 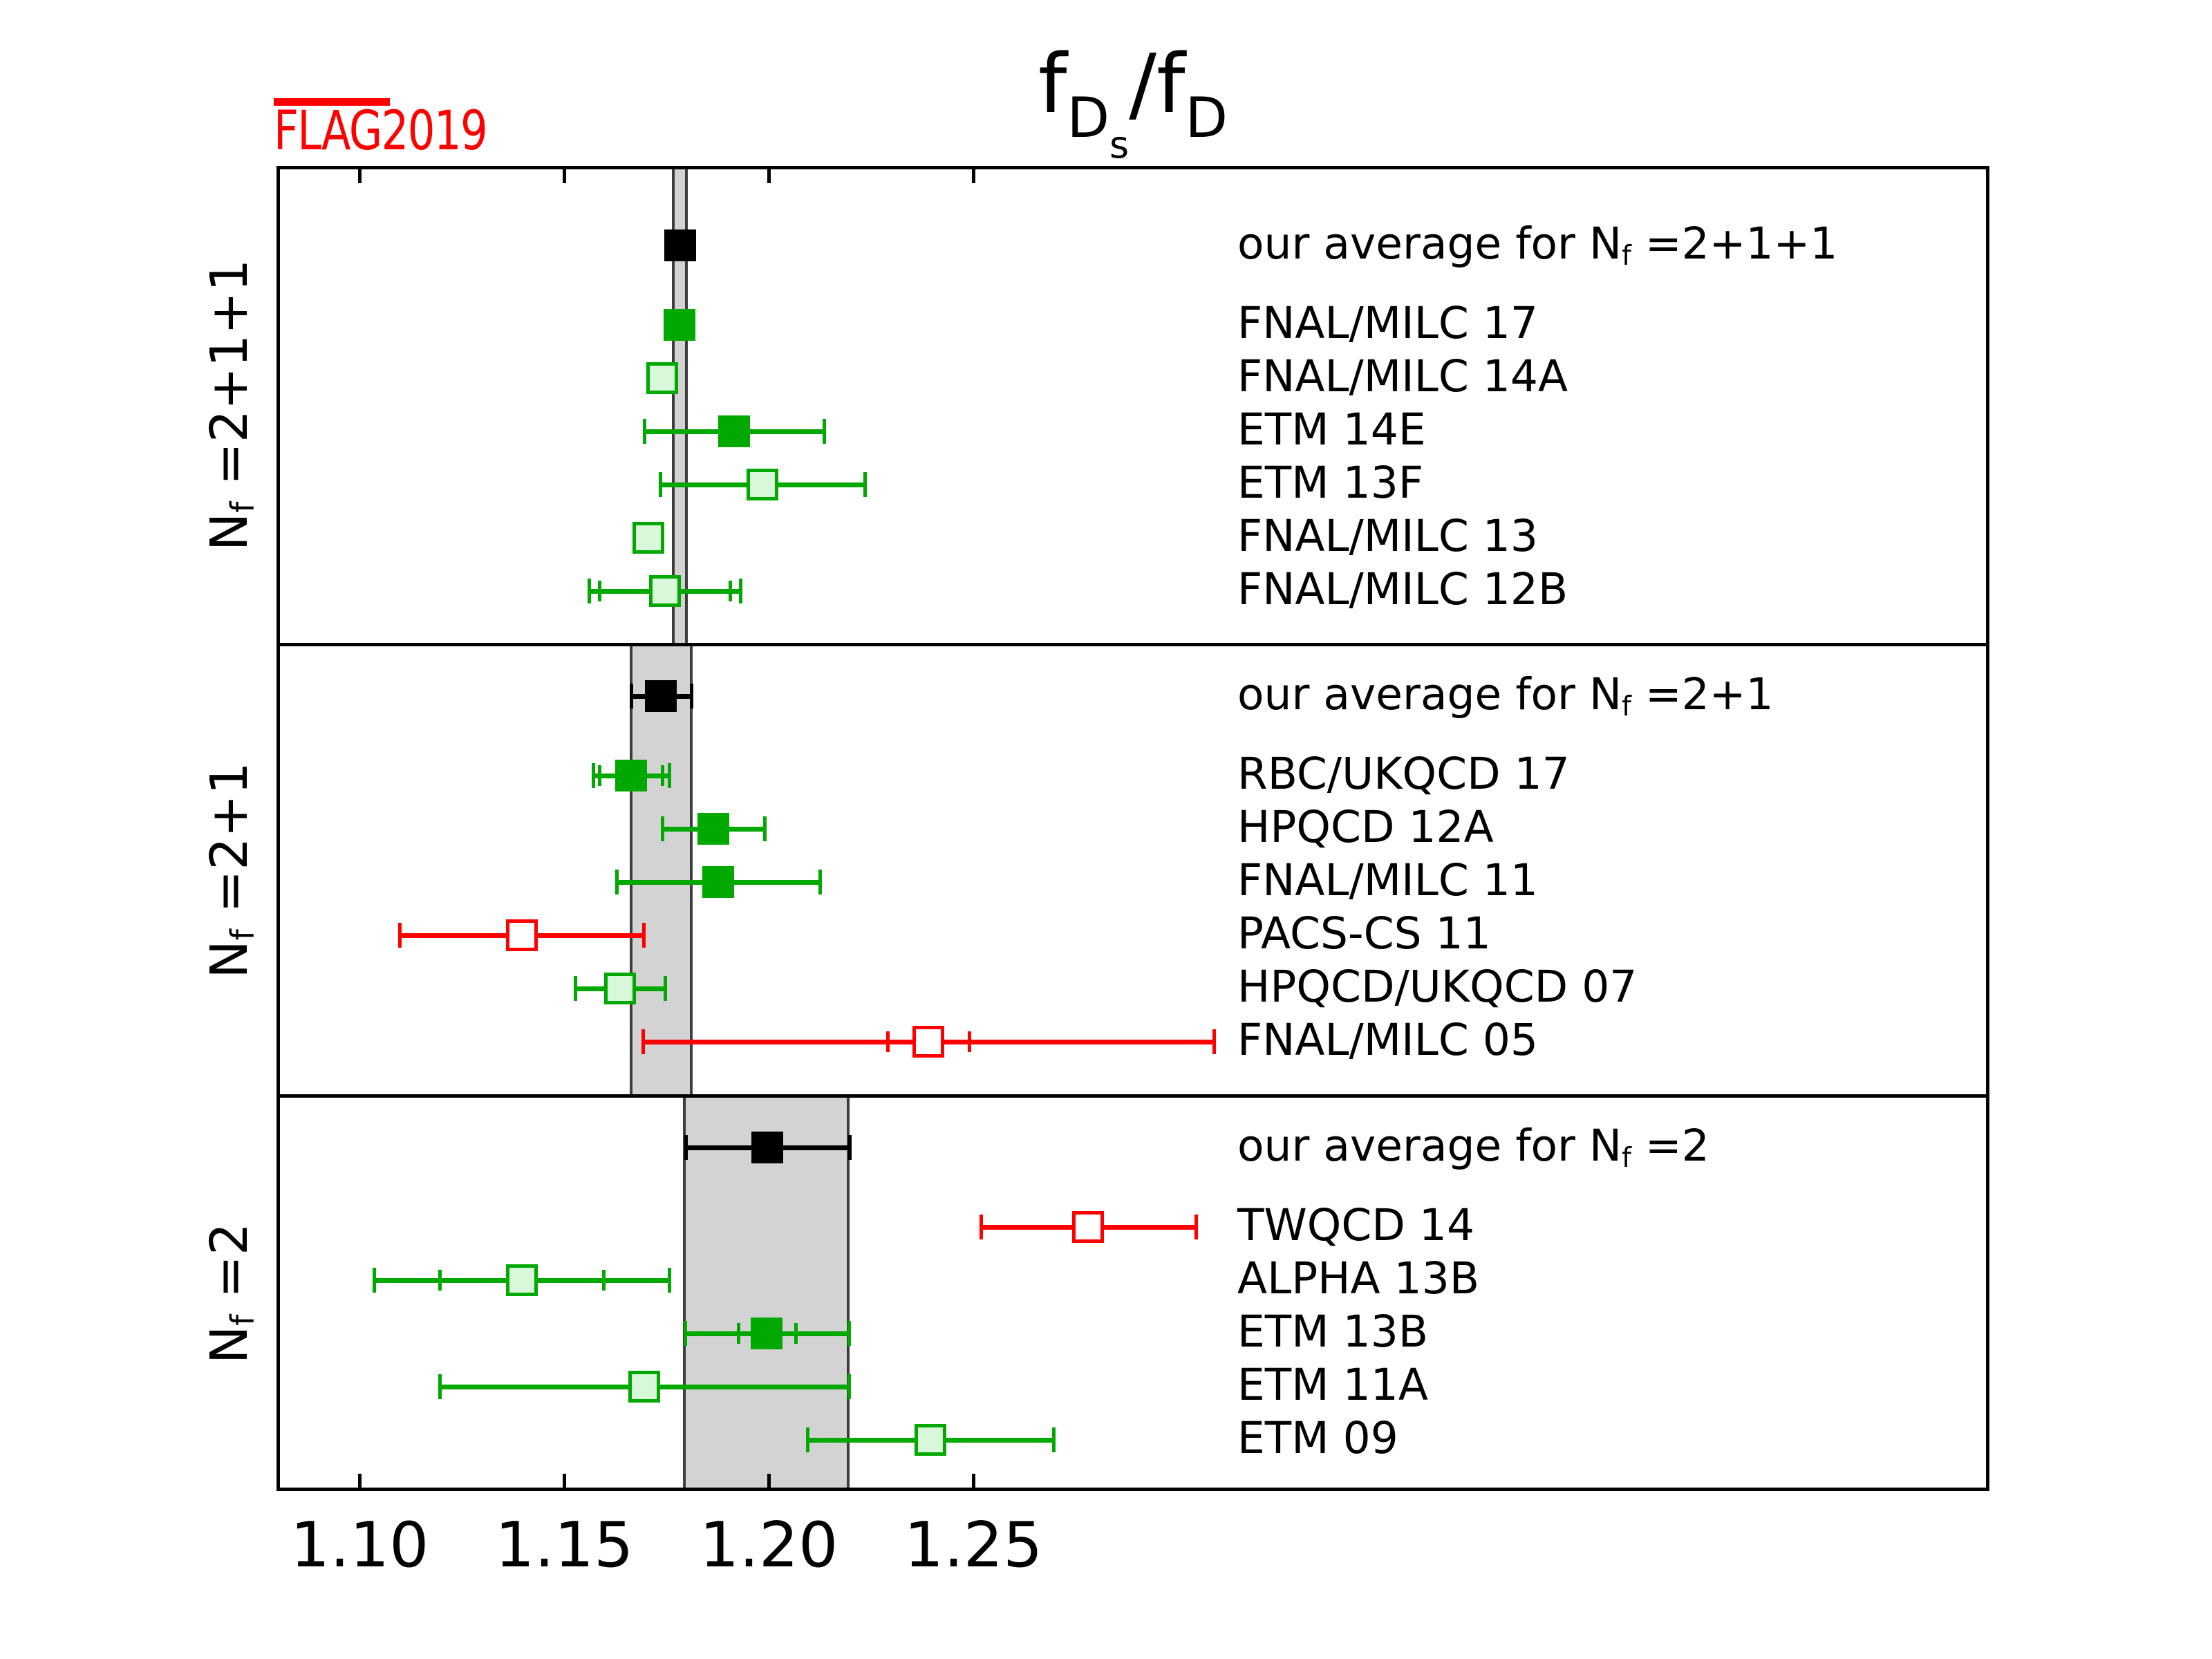 I want to click on flag-logo-text: FLAG2019, so click(x=381, y=131).